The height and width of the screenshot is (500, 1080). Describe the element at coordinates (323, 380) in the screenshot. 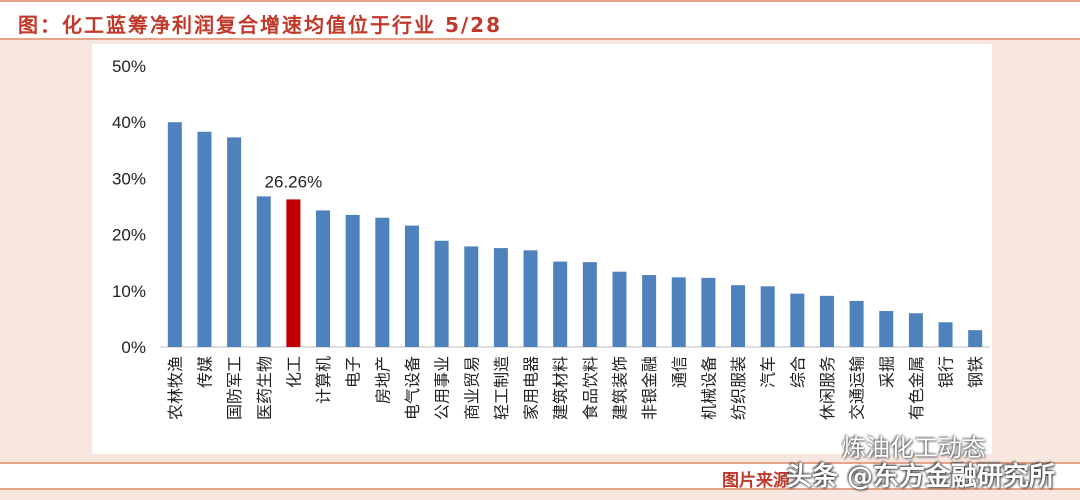

I see `x-tick-label: 计算机` at that location.